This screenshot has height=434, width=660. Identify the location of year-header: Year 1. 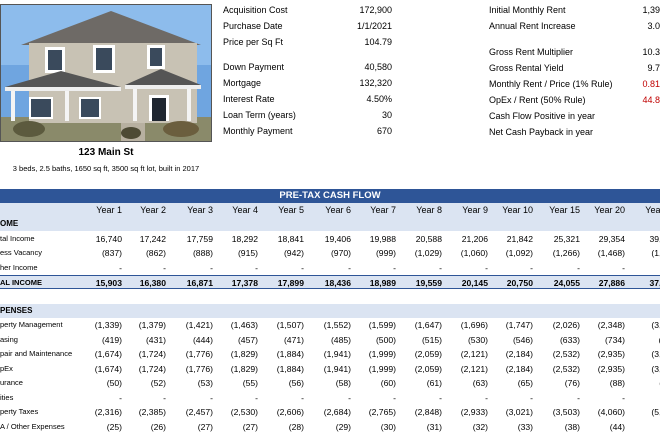
(109, 210).